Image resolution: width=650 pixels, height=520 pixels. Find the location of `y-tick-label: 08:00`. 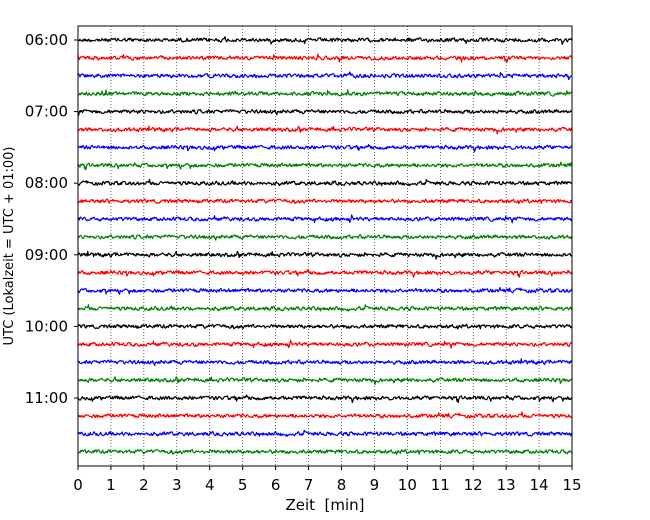

y-tick-label: 08:00 is located at coordinates (46, 183).